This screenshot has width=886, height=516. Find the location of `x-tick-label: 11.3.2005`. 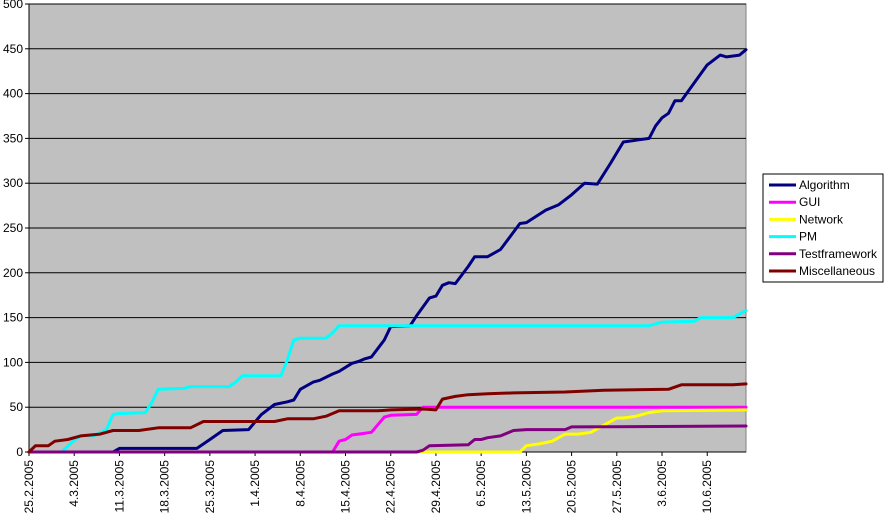

x-tick-label: 11.3.2005 is located at coordinates (119, 486).